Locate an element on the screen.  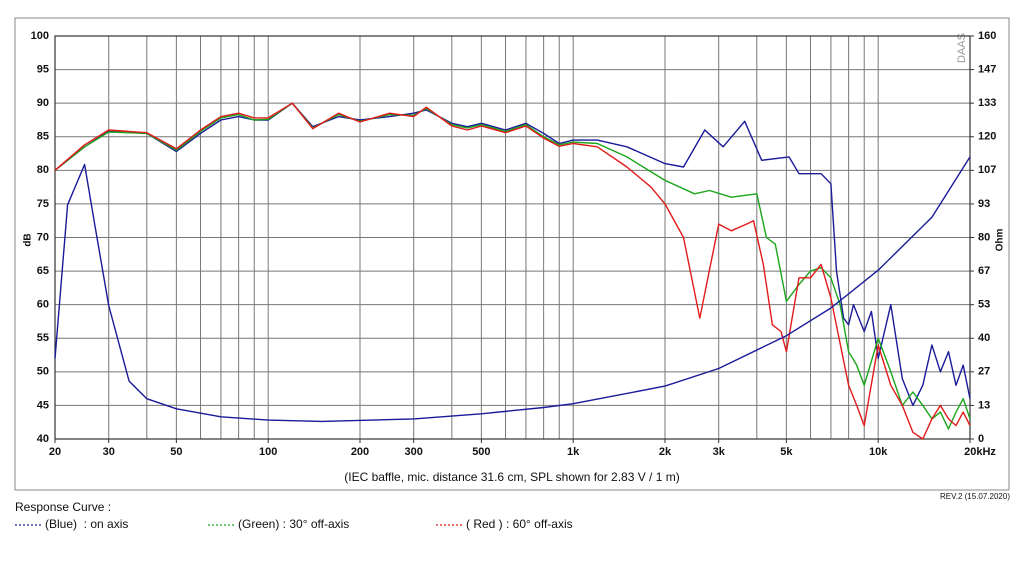
y2-tick-label: 53 is located at coordinates (984, 305).